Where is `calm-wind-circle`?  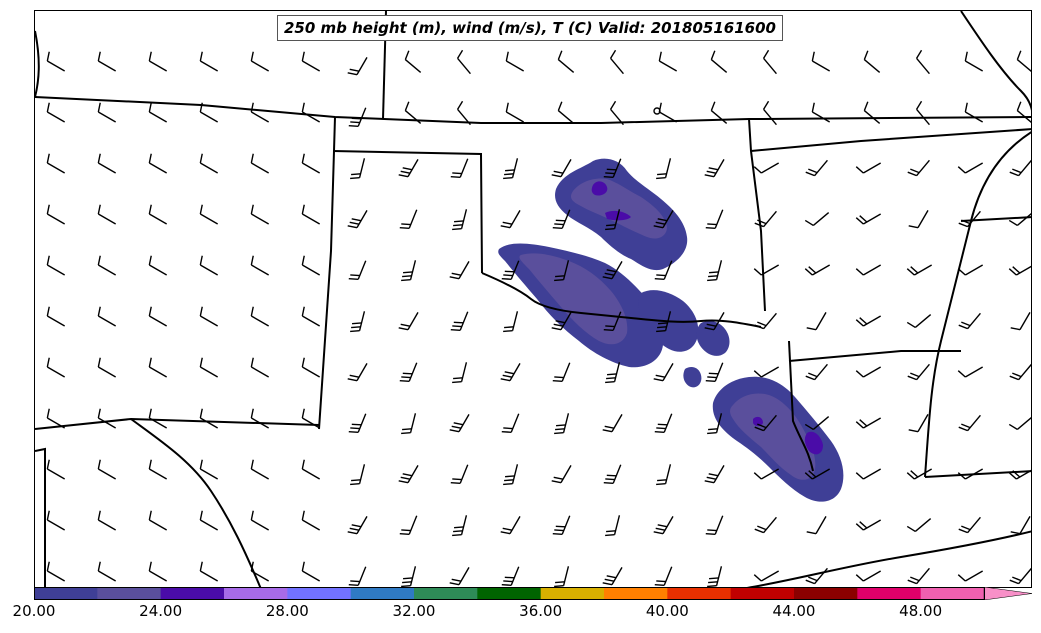
calm-wind-circle is located at coordinates (657, 111).